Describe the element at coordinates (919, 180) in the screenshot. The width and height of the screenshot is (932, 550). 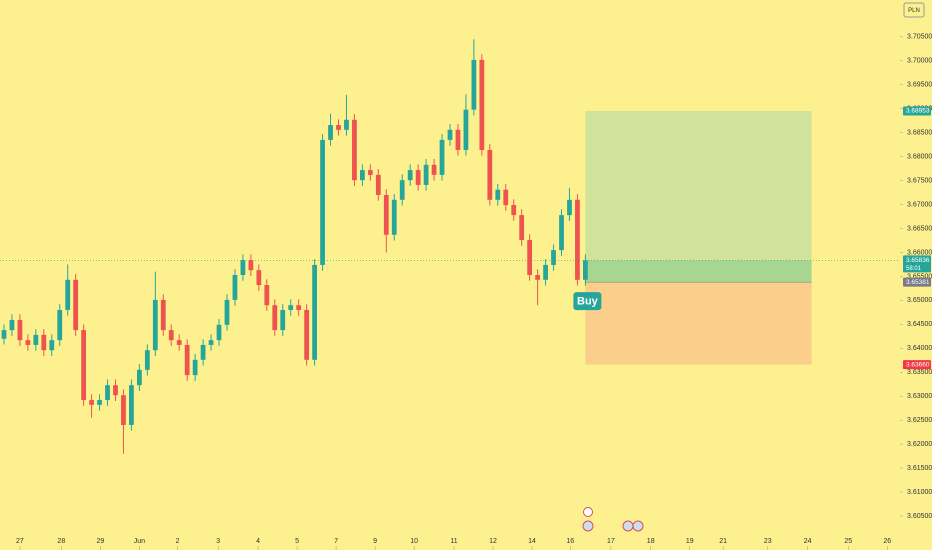
I see `y-tick-label: 3.67500` at that location.